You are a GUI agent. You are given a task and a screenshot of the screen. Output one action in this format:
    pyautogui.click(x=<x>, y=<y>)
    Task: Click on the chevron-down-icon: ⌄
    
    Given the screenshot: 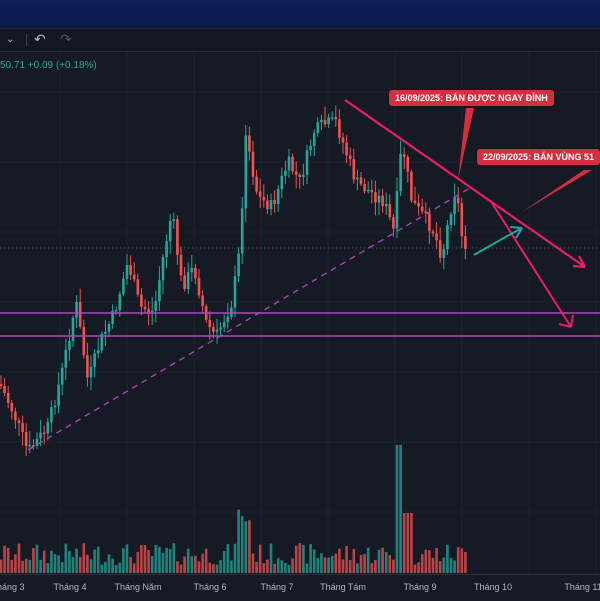 What is the action you would take?
    pyautogui.click(x=10, y=39)
    